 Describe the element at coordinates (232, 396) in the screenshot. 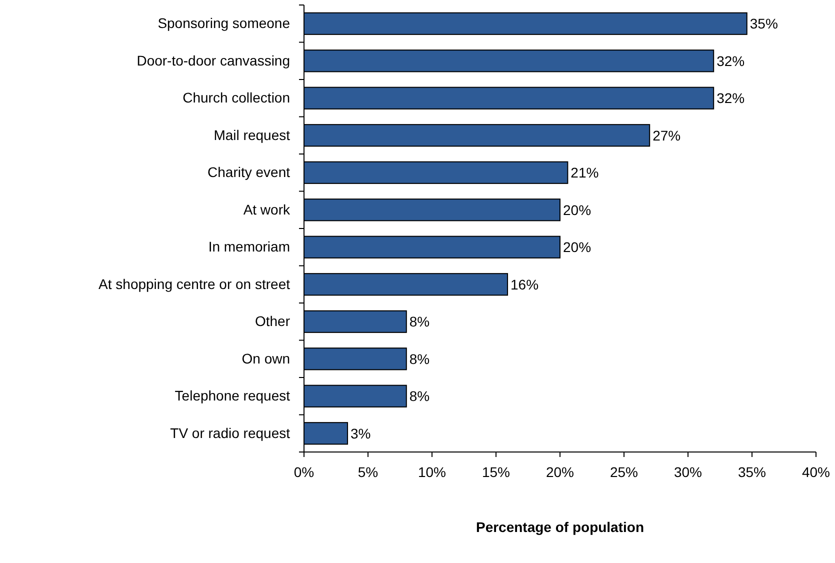

I see `y-tick-label: Telephone request` at that location.